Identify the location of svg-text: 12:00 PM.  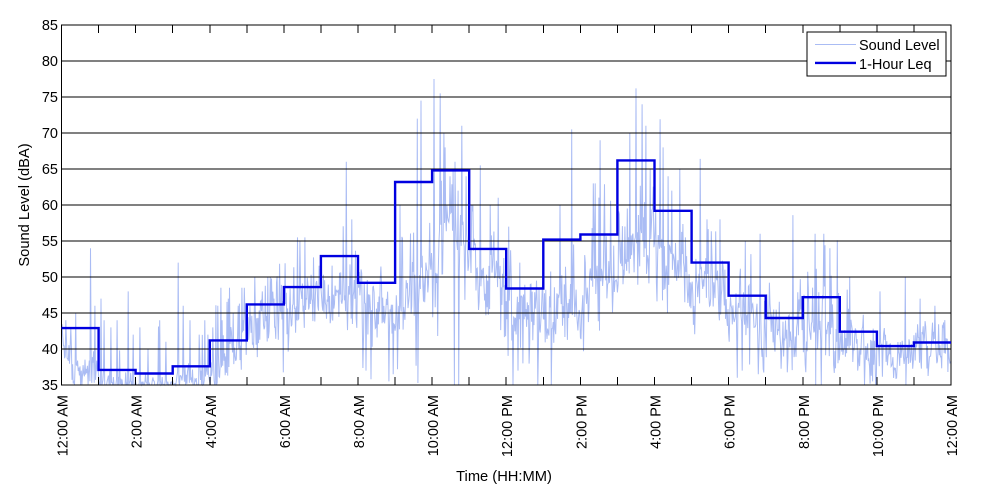
(508, 426).